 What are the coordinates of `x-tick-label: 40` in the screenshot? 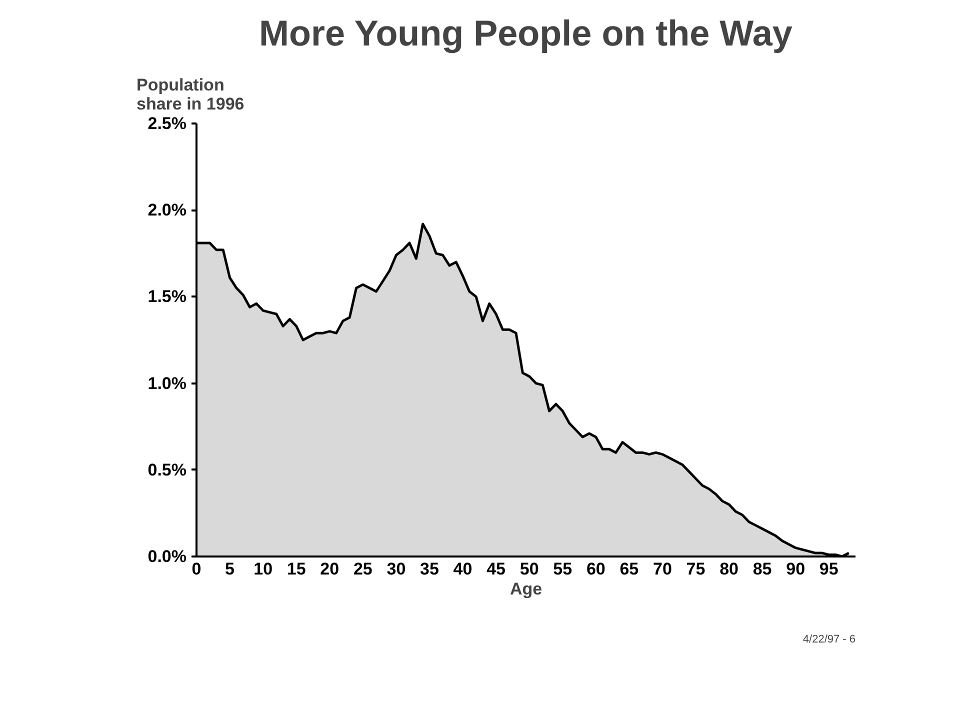 It's located at (462, 569).